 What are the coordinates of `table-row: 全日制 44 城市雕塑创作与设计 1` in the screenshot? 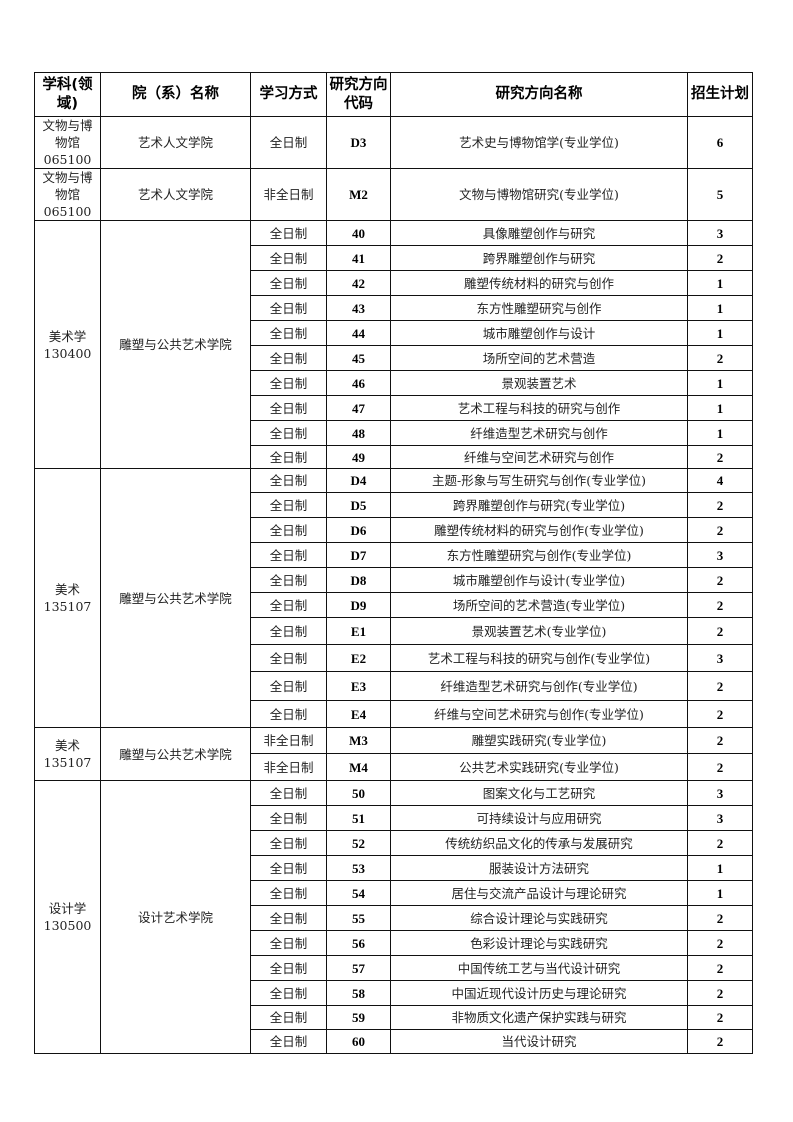 It's located at (394, 333).